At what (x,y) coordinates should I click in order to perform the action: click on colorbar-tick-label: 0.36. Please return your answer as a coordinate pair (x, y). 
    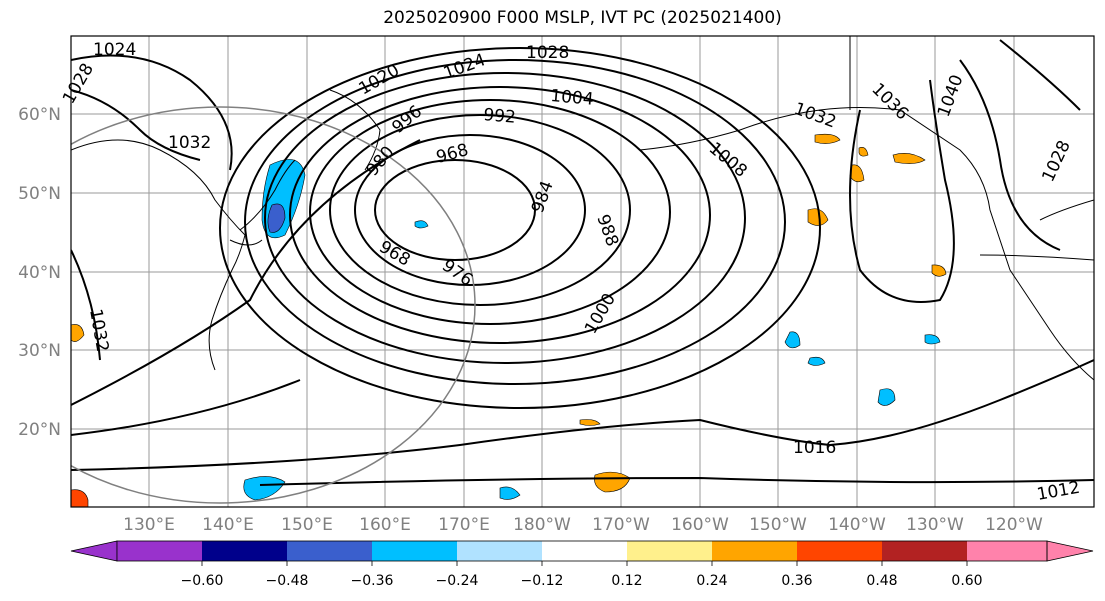
    Looking at the image, I should click on (796, 581).